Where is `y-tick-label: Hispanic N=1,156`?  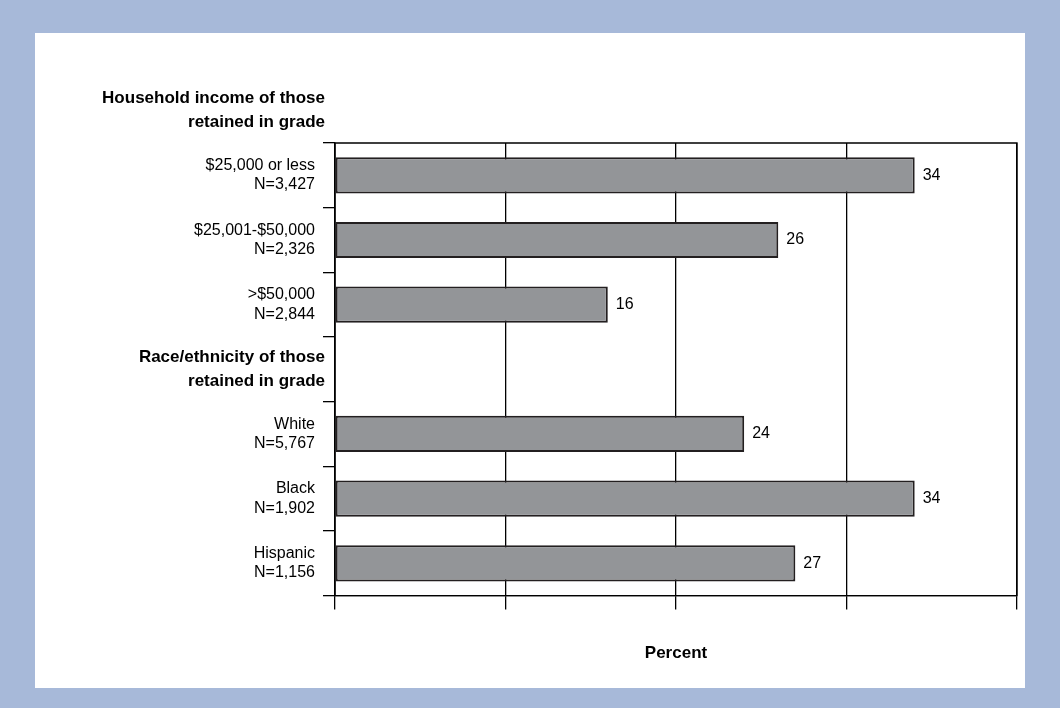 y-tick-label: Hispanic N=1,156 is located at coordinates (284, 562).